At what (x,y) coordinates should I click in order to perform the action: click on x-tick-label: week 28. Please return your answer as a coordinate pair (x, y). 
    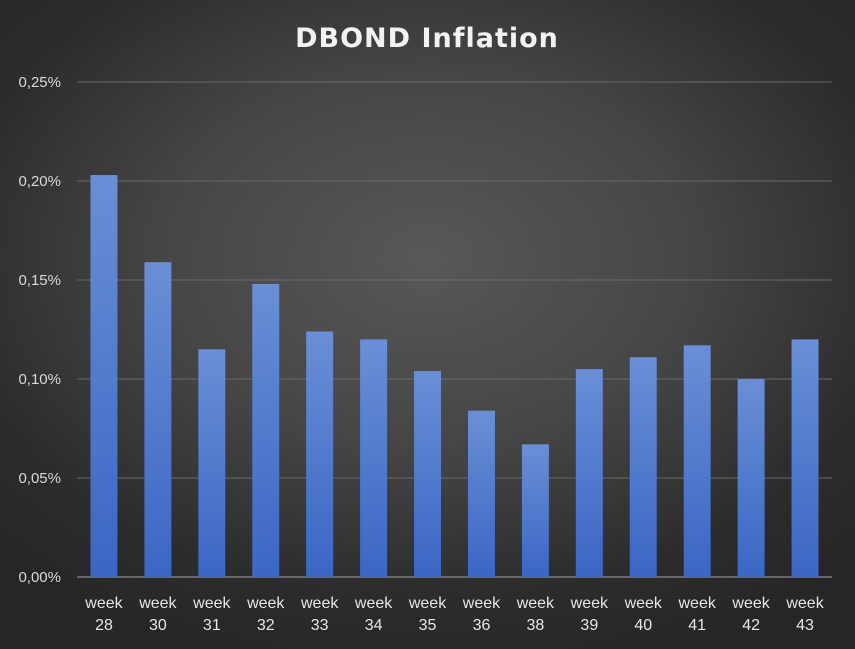
    Looking at the image, I should click on (103, 614).